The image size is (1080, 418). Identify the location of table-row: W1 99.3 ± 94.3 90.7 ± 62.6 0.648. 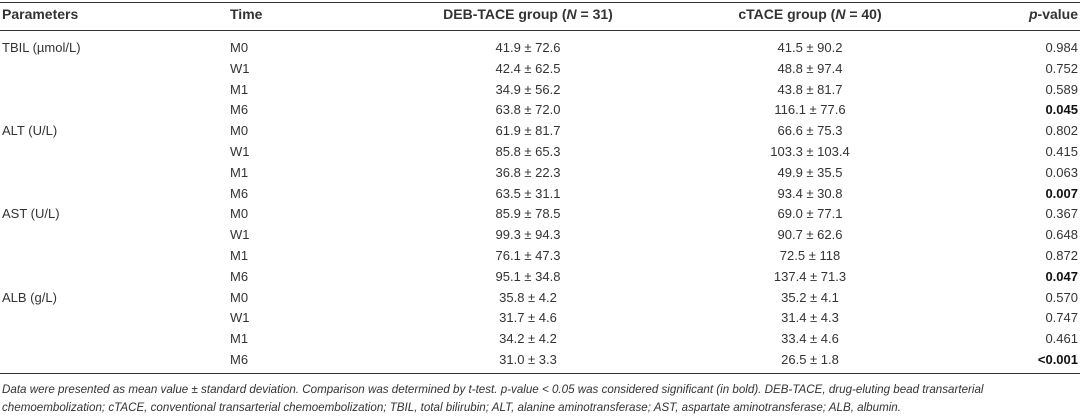
(540, 237).